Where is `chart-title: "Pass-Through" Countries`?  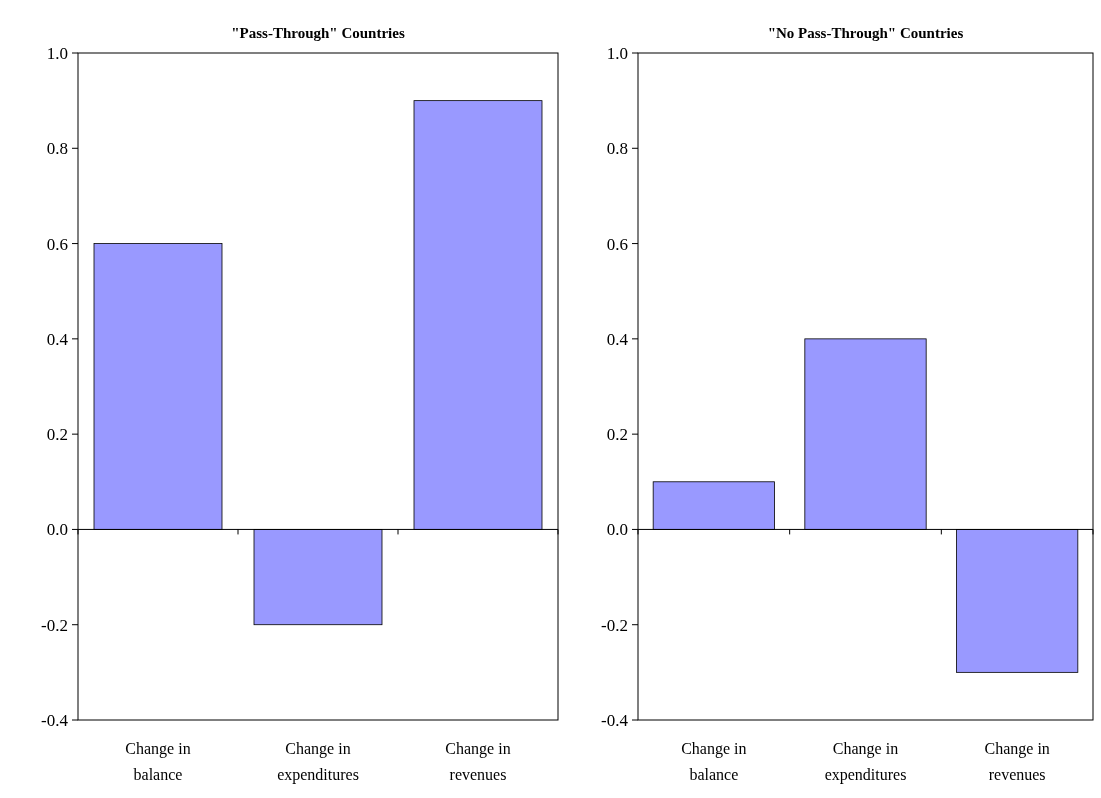 chart-title: "Pass-Through" Countries is located at coordinates (318, 33).